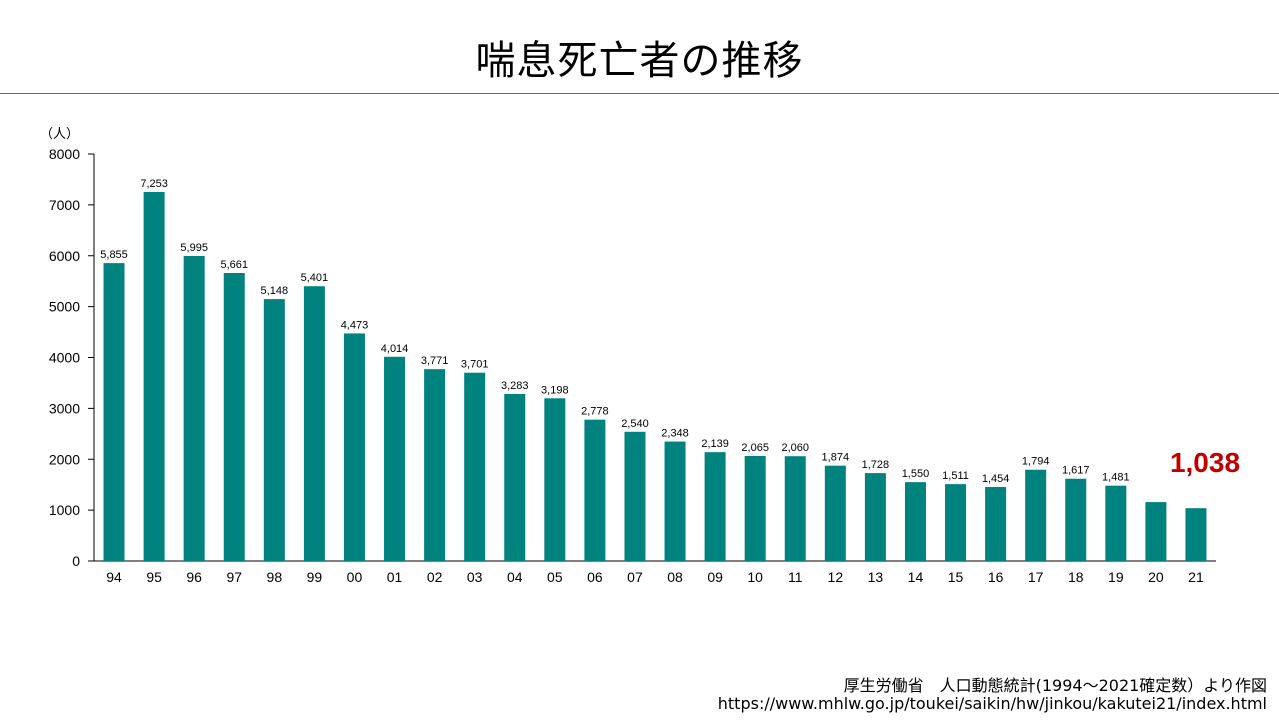 This screenshot has width=1279, height=720. Describe the element at coordinates (234, 265) in the screenshot. I see `data-label: 5,661` at that location.